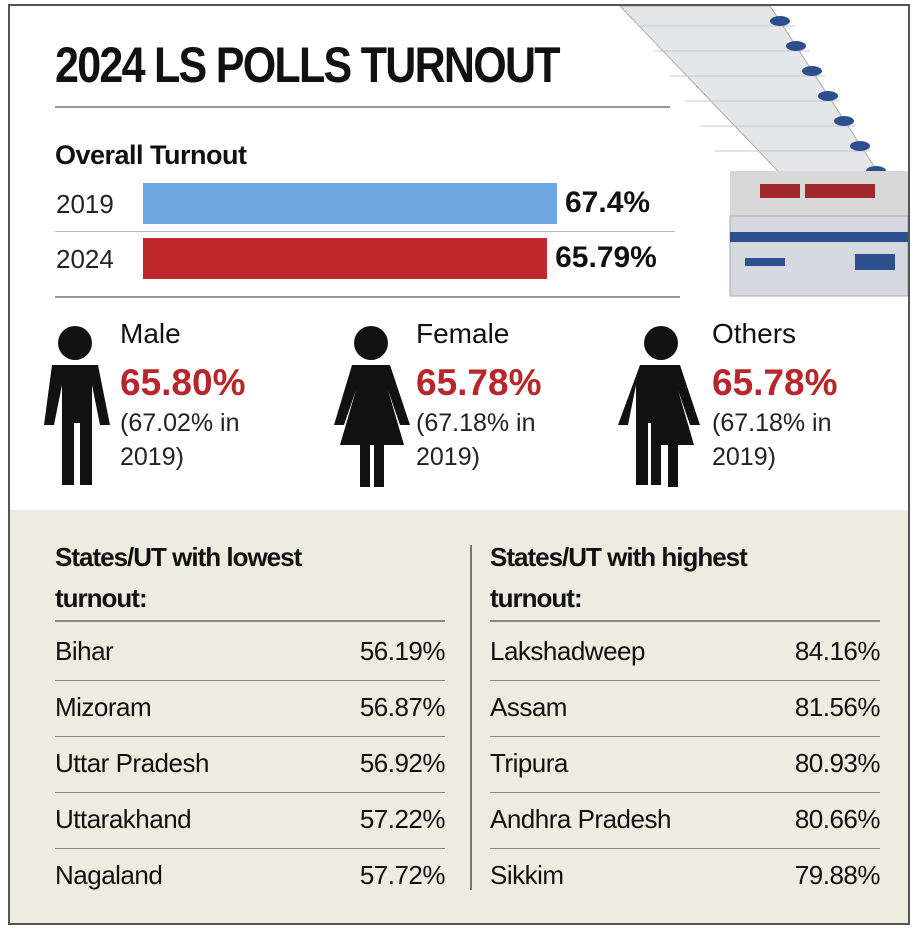 This screenshot has height=933, width=920. I want to click on title-rule, so click(362, 107).